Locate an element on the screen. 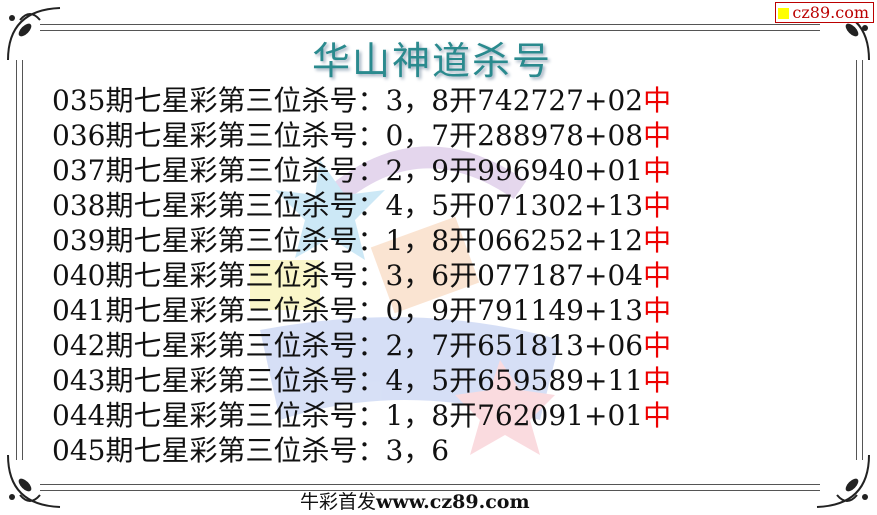 The height and width of the screenshot is (515, 877). flourish-top-left-icon is located at coordinates (34, 34).